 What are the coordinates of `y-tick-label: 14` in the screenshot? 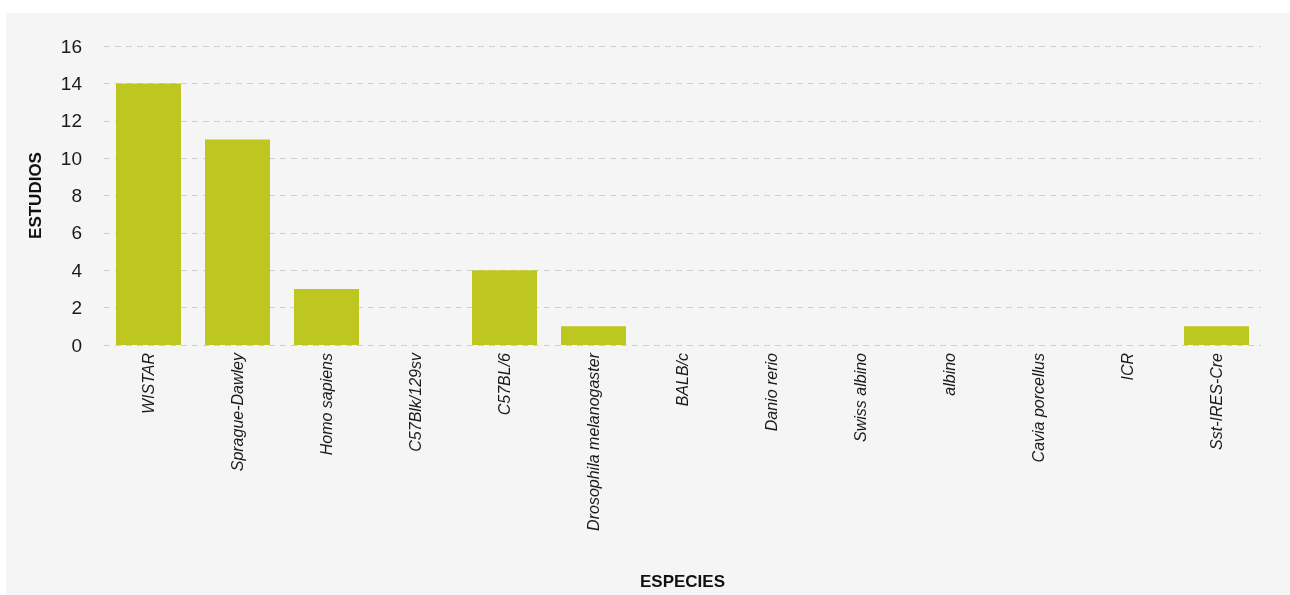 It's located at (71, 83).